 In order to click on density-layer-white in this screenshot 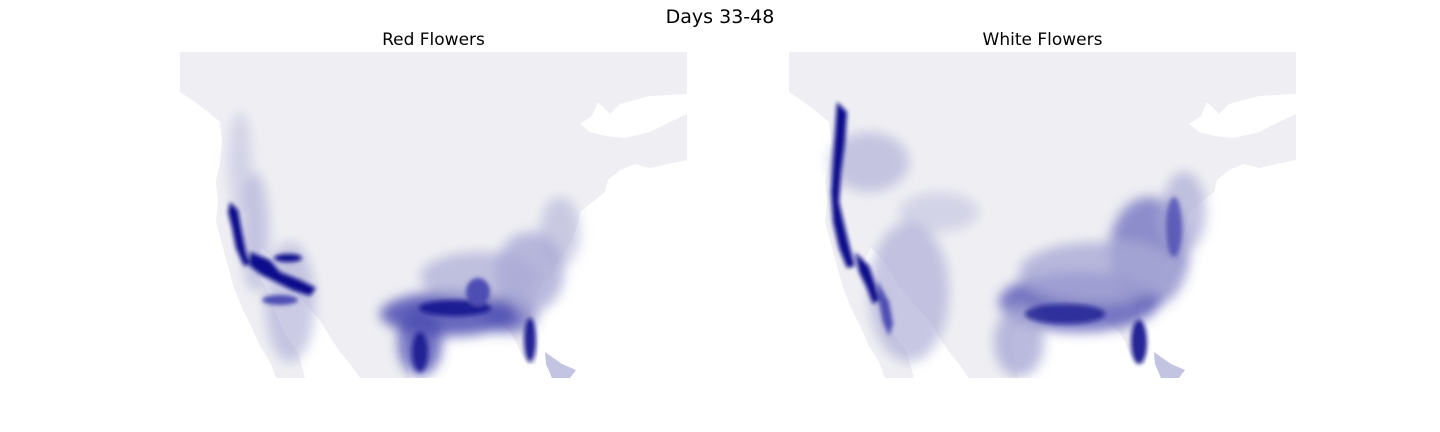, I will do `click(1017, 254)`.